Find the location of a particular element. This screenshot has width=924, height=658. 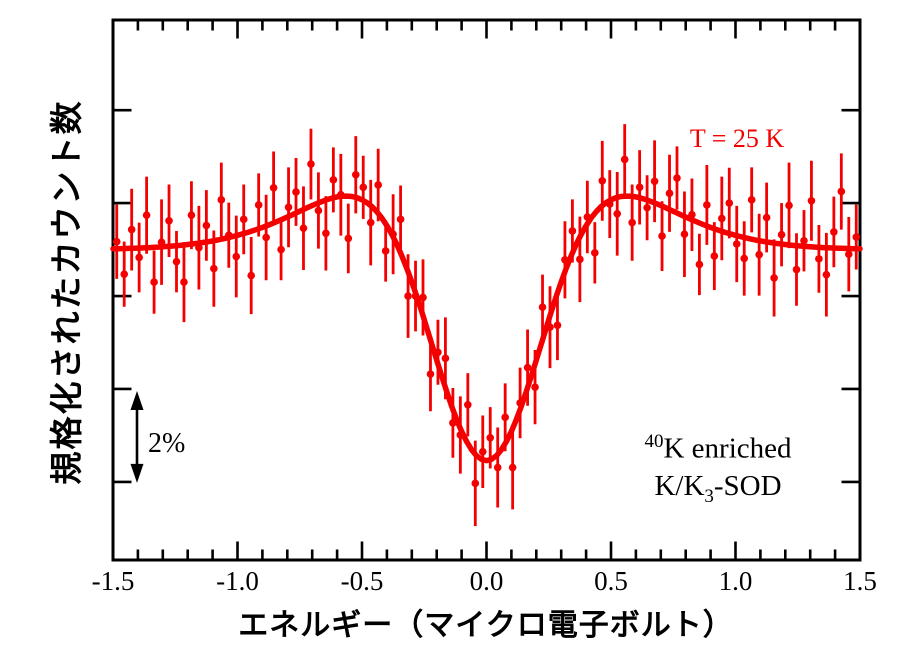

x-tick-label: 1.5 is located at coordinates (860, 581).